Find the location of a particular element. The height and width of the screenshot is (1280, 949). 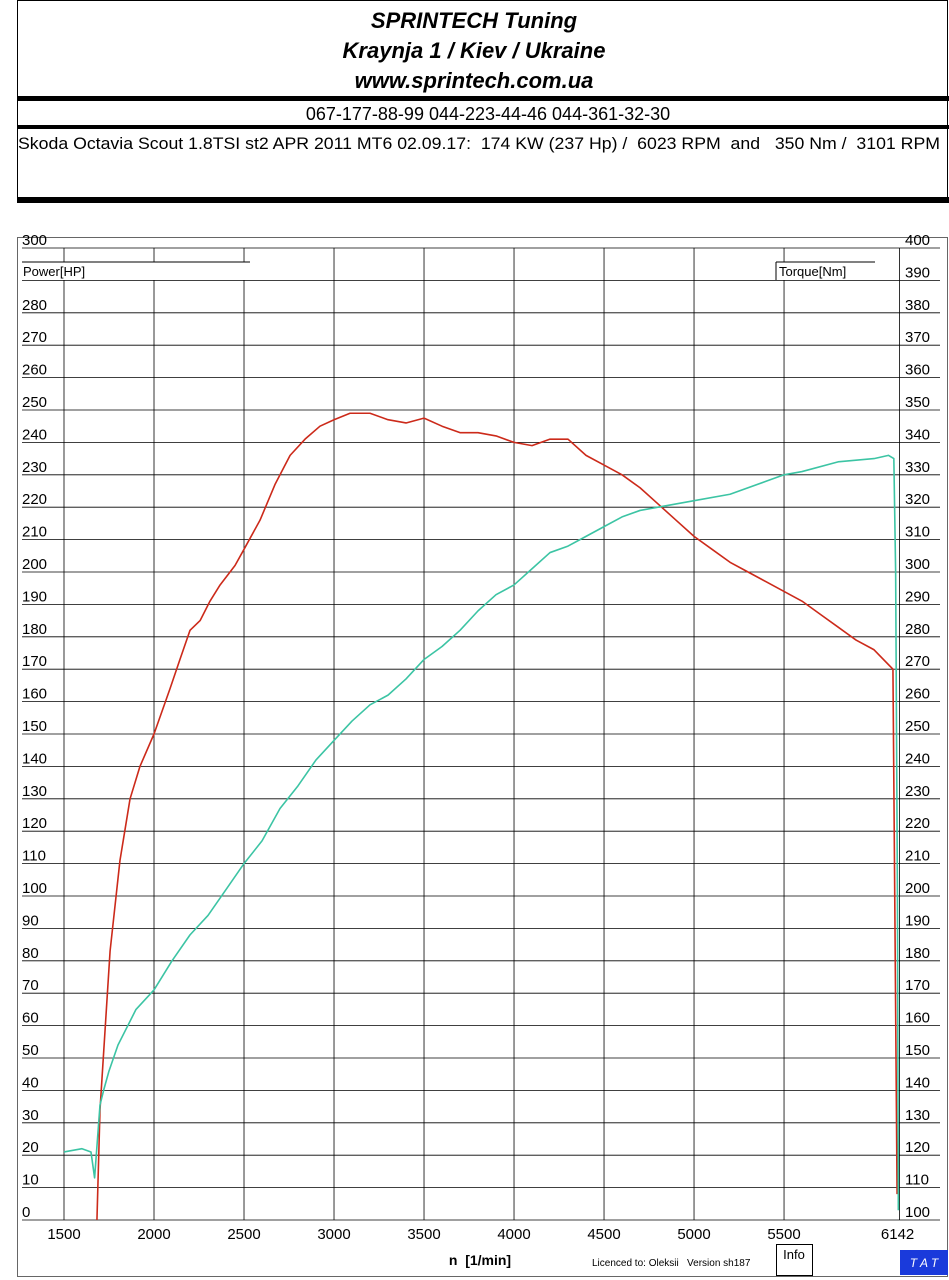

y-tick-label: 50 is located at coordinates (30, 1050).